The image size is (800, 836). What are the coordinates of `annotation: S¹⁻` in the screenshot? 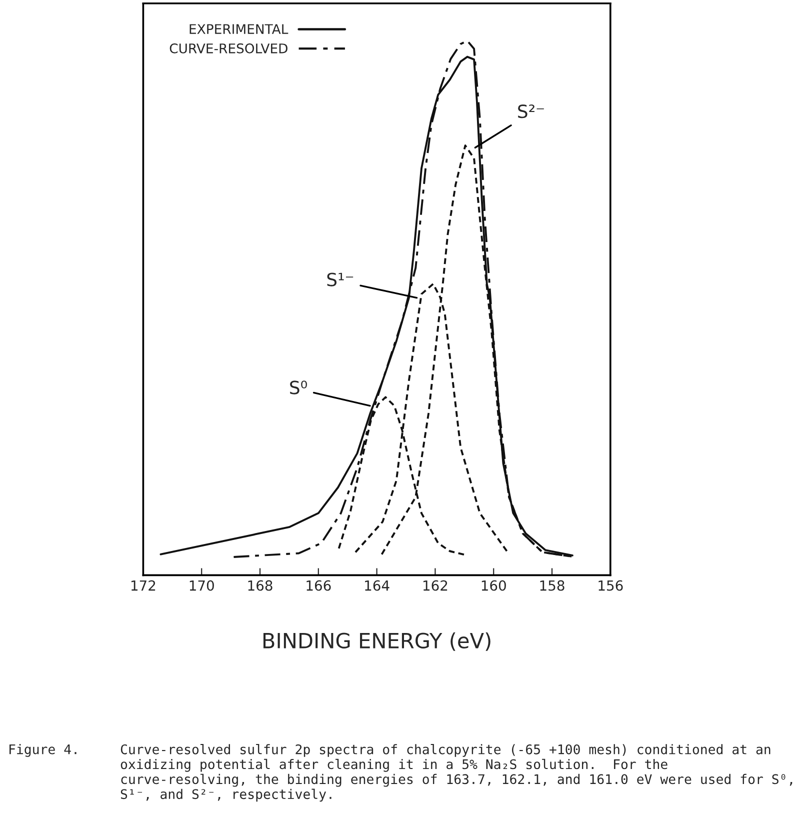 It's located at (340, 279).